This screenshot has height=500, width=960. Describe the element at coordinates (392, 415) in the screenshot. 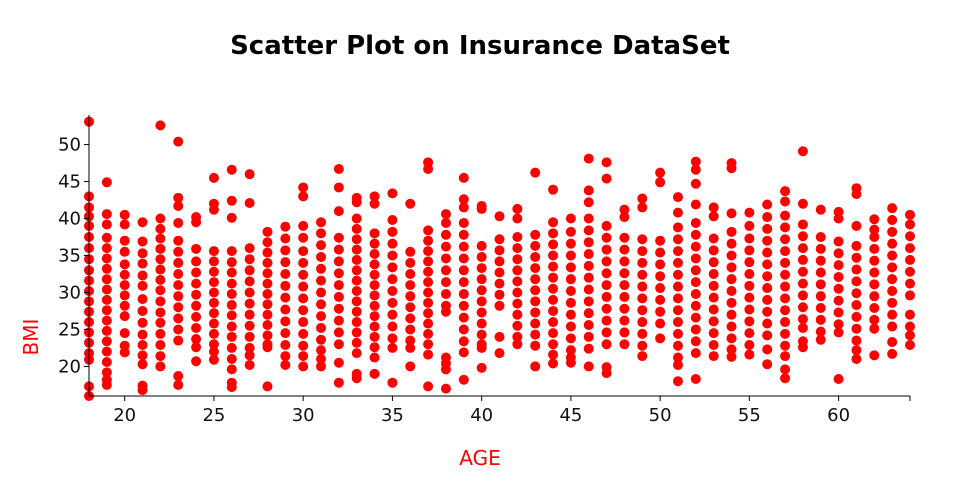

I see `x-tick-label: 35` at that location.